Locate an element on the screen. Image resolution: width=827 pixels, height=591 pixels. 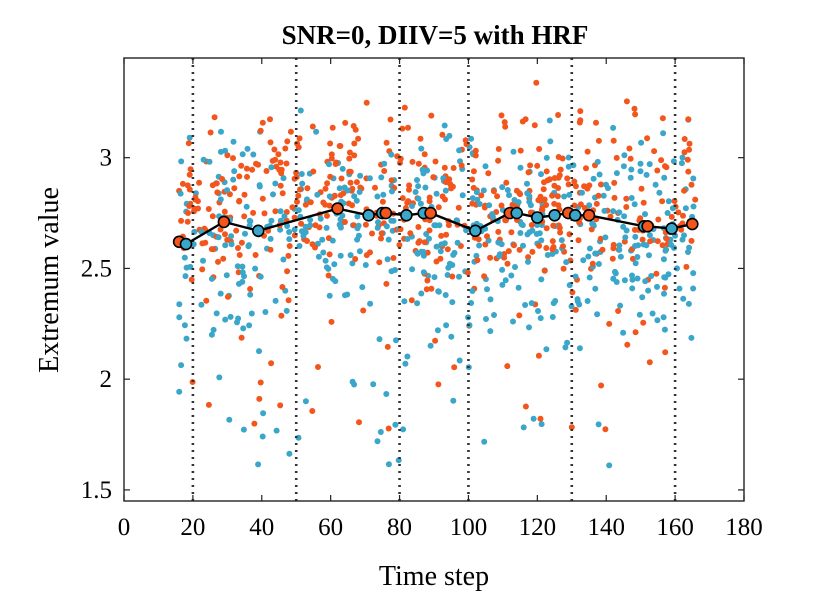
x-axis-label: Time step is located at coordinates (434, 576).